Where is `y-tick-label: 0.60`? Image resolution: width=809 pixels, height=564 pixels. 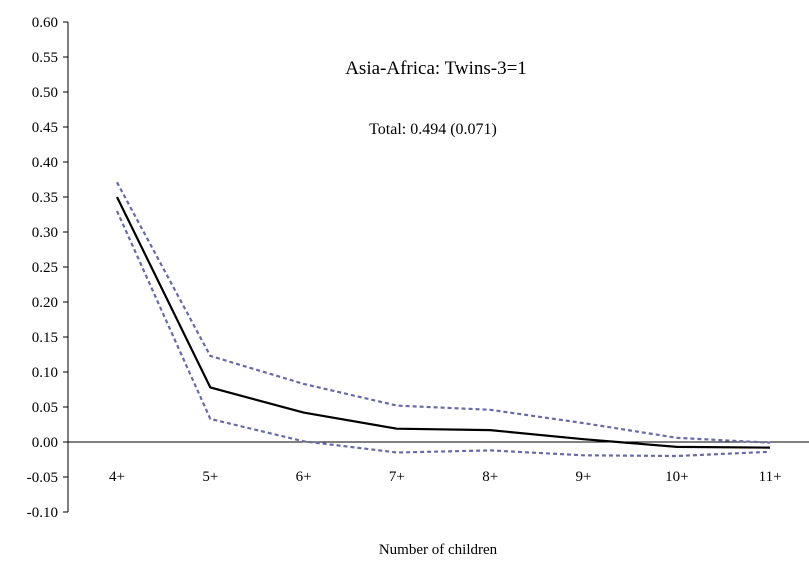 y-tick-label: 0.60 is located at coordinates (45, 23).